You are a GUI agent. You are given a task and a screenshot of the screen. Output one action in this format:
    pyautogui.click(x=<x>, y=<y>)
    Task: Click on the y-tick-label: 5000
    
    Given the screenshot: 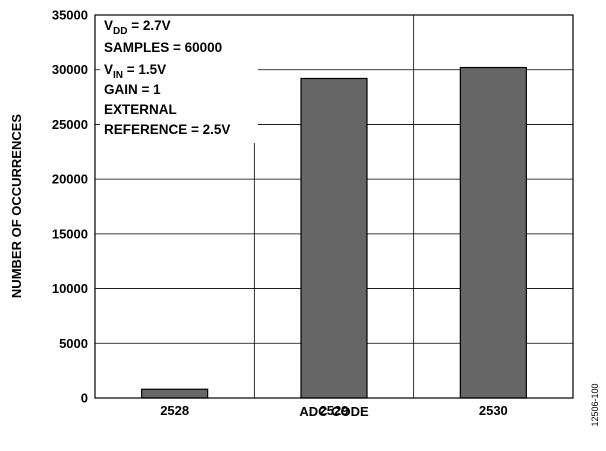 What is the action you would take?
    pyautogui.click(x=73, y=343)
    